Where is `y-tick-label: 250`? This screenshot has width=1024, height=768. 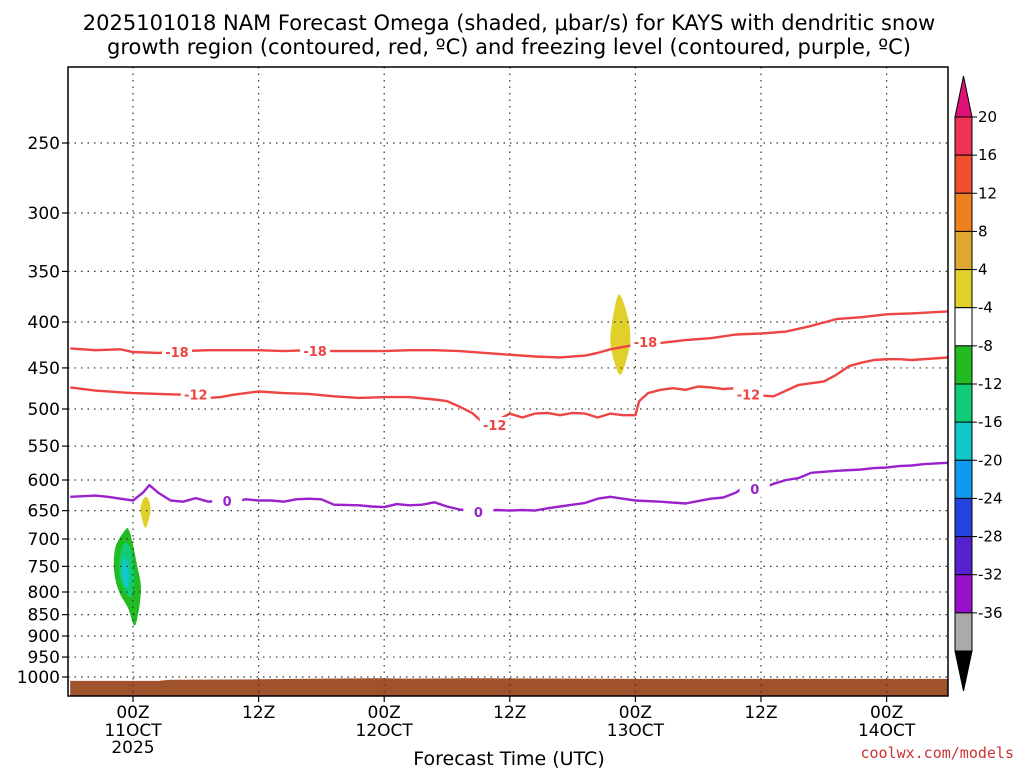
y-tick-label: 250 is located at coordinates (44, 144).